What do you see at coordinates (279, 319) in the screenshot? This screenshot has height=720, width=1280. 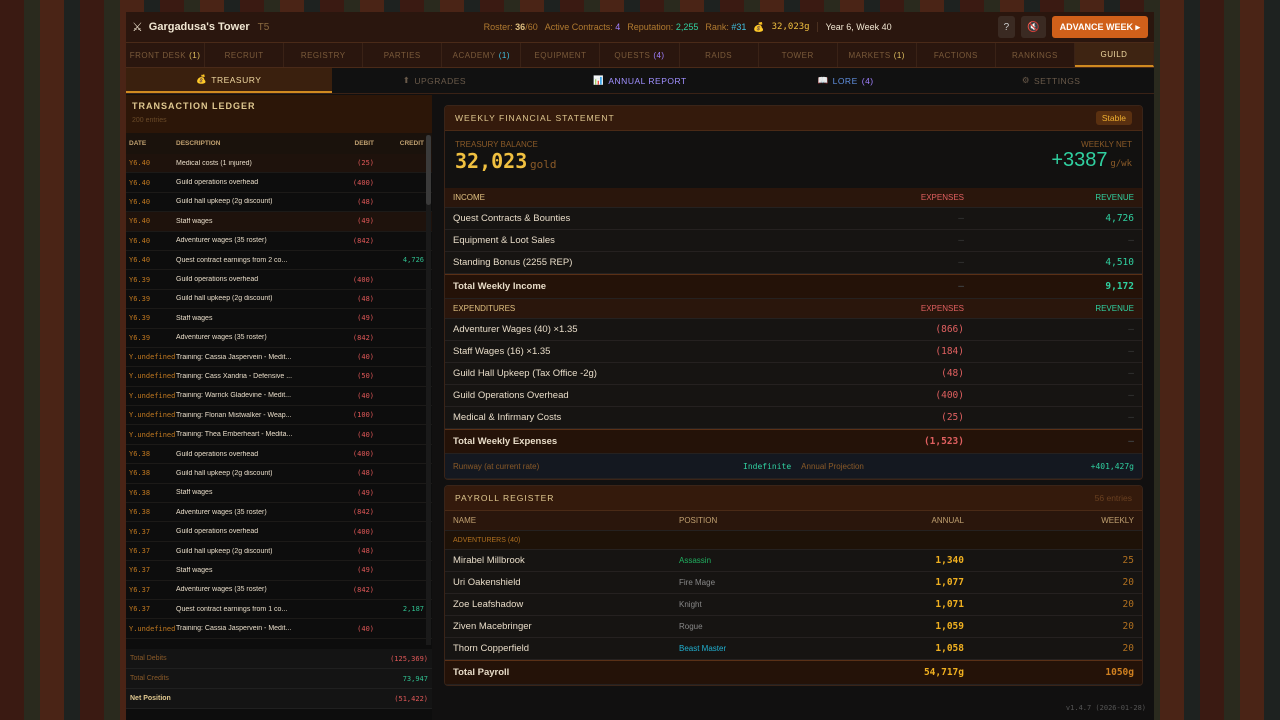 I see `ledger-row: Y6.39 Staff wages (49)` at bounding box center [279, 319].